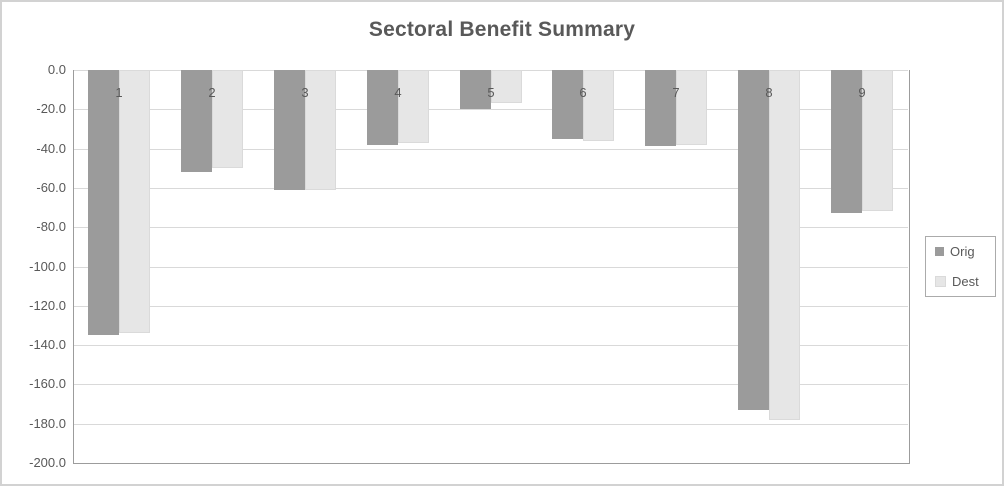  What do you see at coordinates (47, 266) in the screenshot?
I see `y-tick-label: -100.0` at bounding box center [47, 266].